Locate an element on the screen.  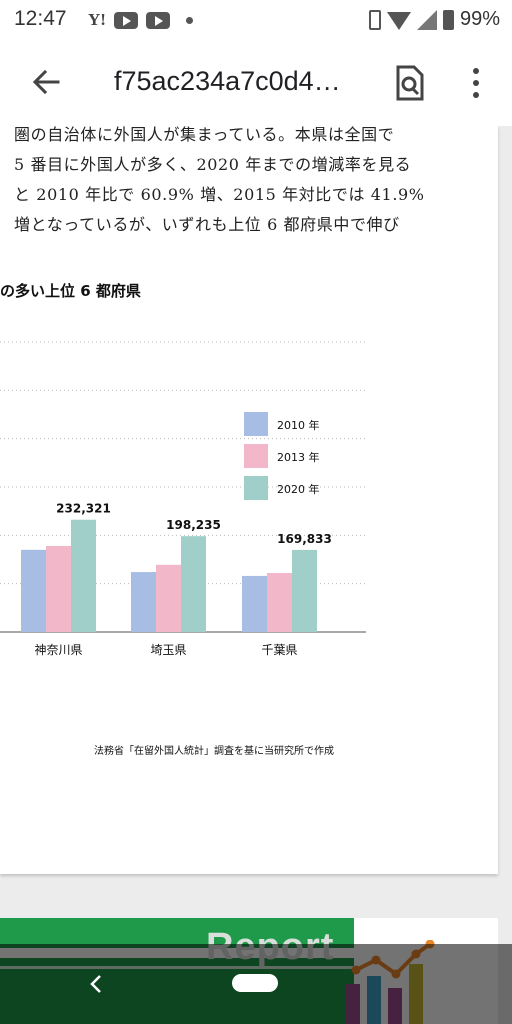
status-system-icons: 99% is located at coordinates (434, 19).